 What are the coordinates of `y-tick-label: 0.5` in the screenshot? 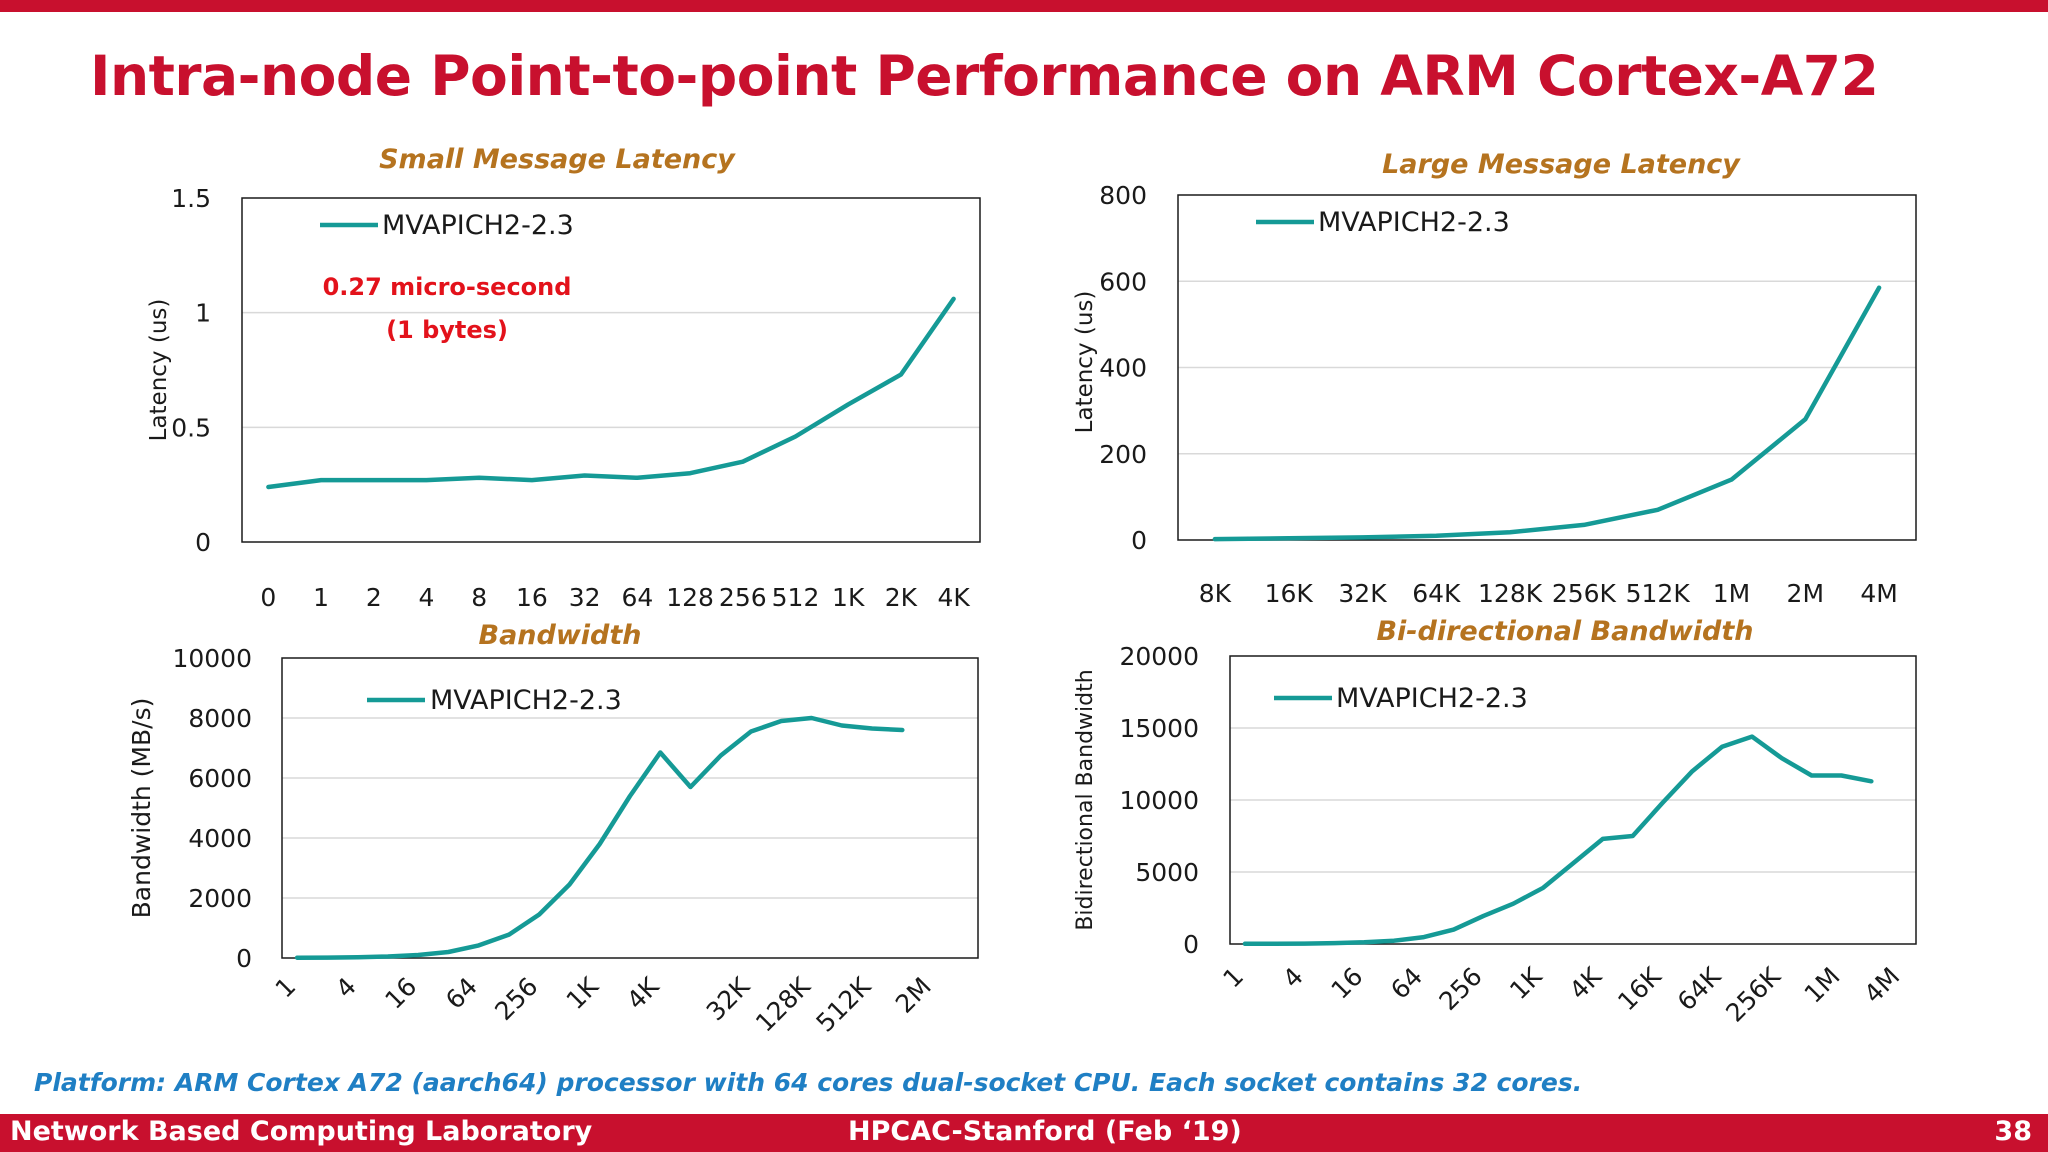 It's located at (191, 427).